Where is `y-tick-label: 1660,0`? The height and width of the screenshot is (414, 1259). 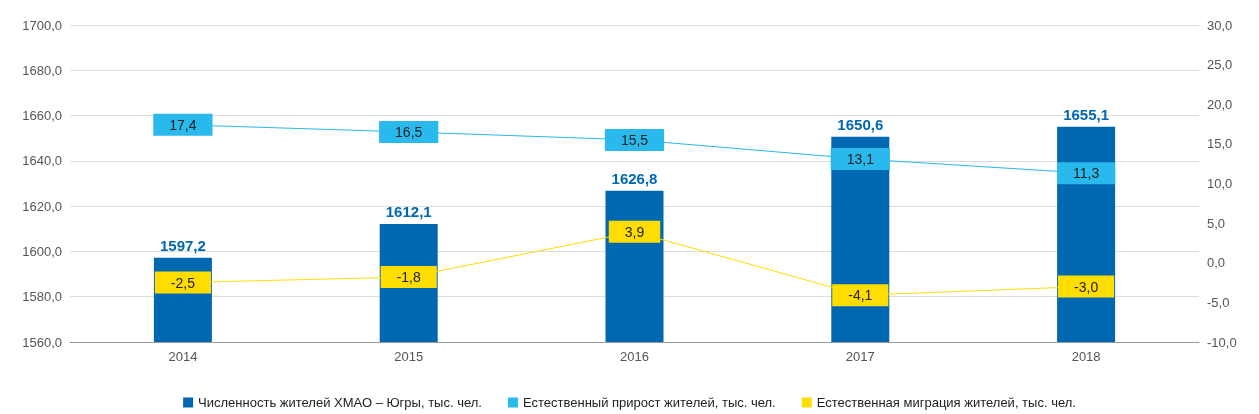
y-tick-label: 1660,0 is located at coordinates (42, 116).